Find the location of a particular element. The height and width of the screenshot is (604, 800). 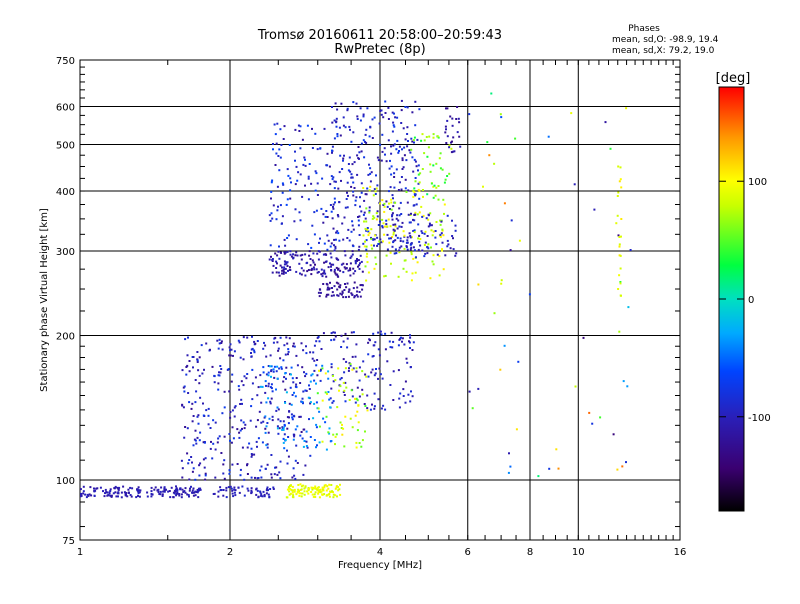

y-tick-label: 600 is located at coordinates (65, 108).